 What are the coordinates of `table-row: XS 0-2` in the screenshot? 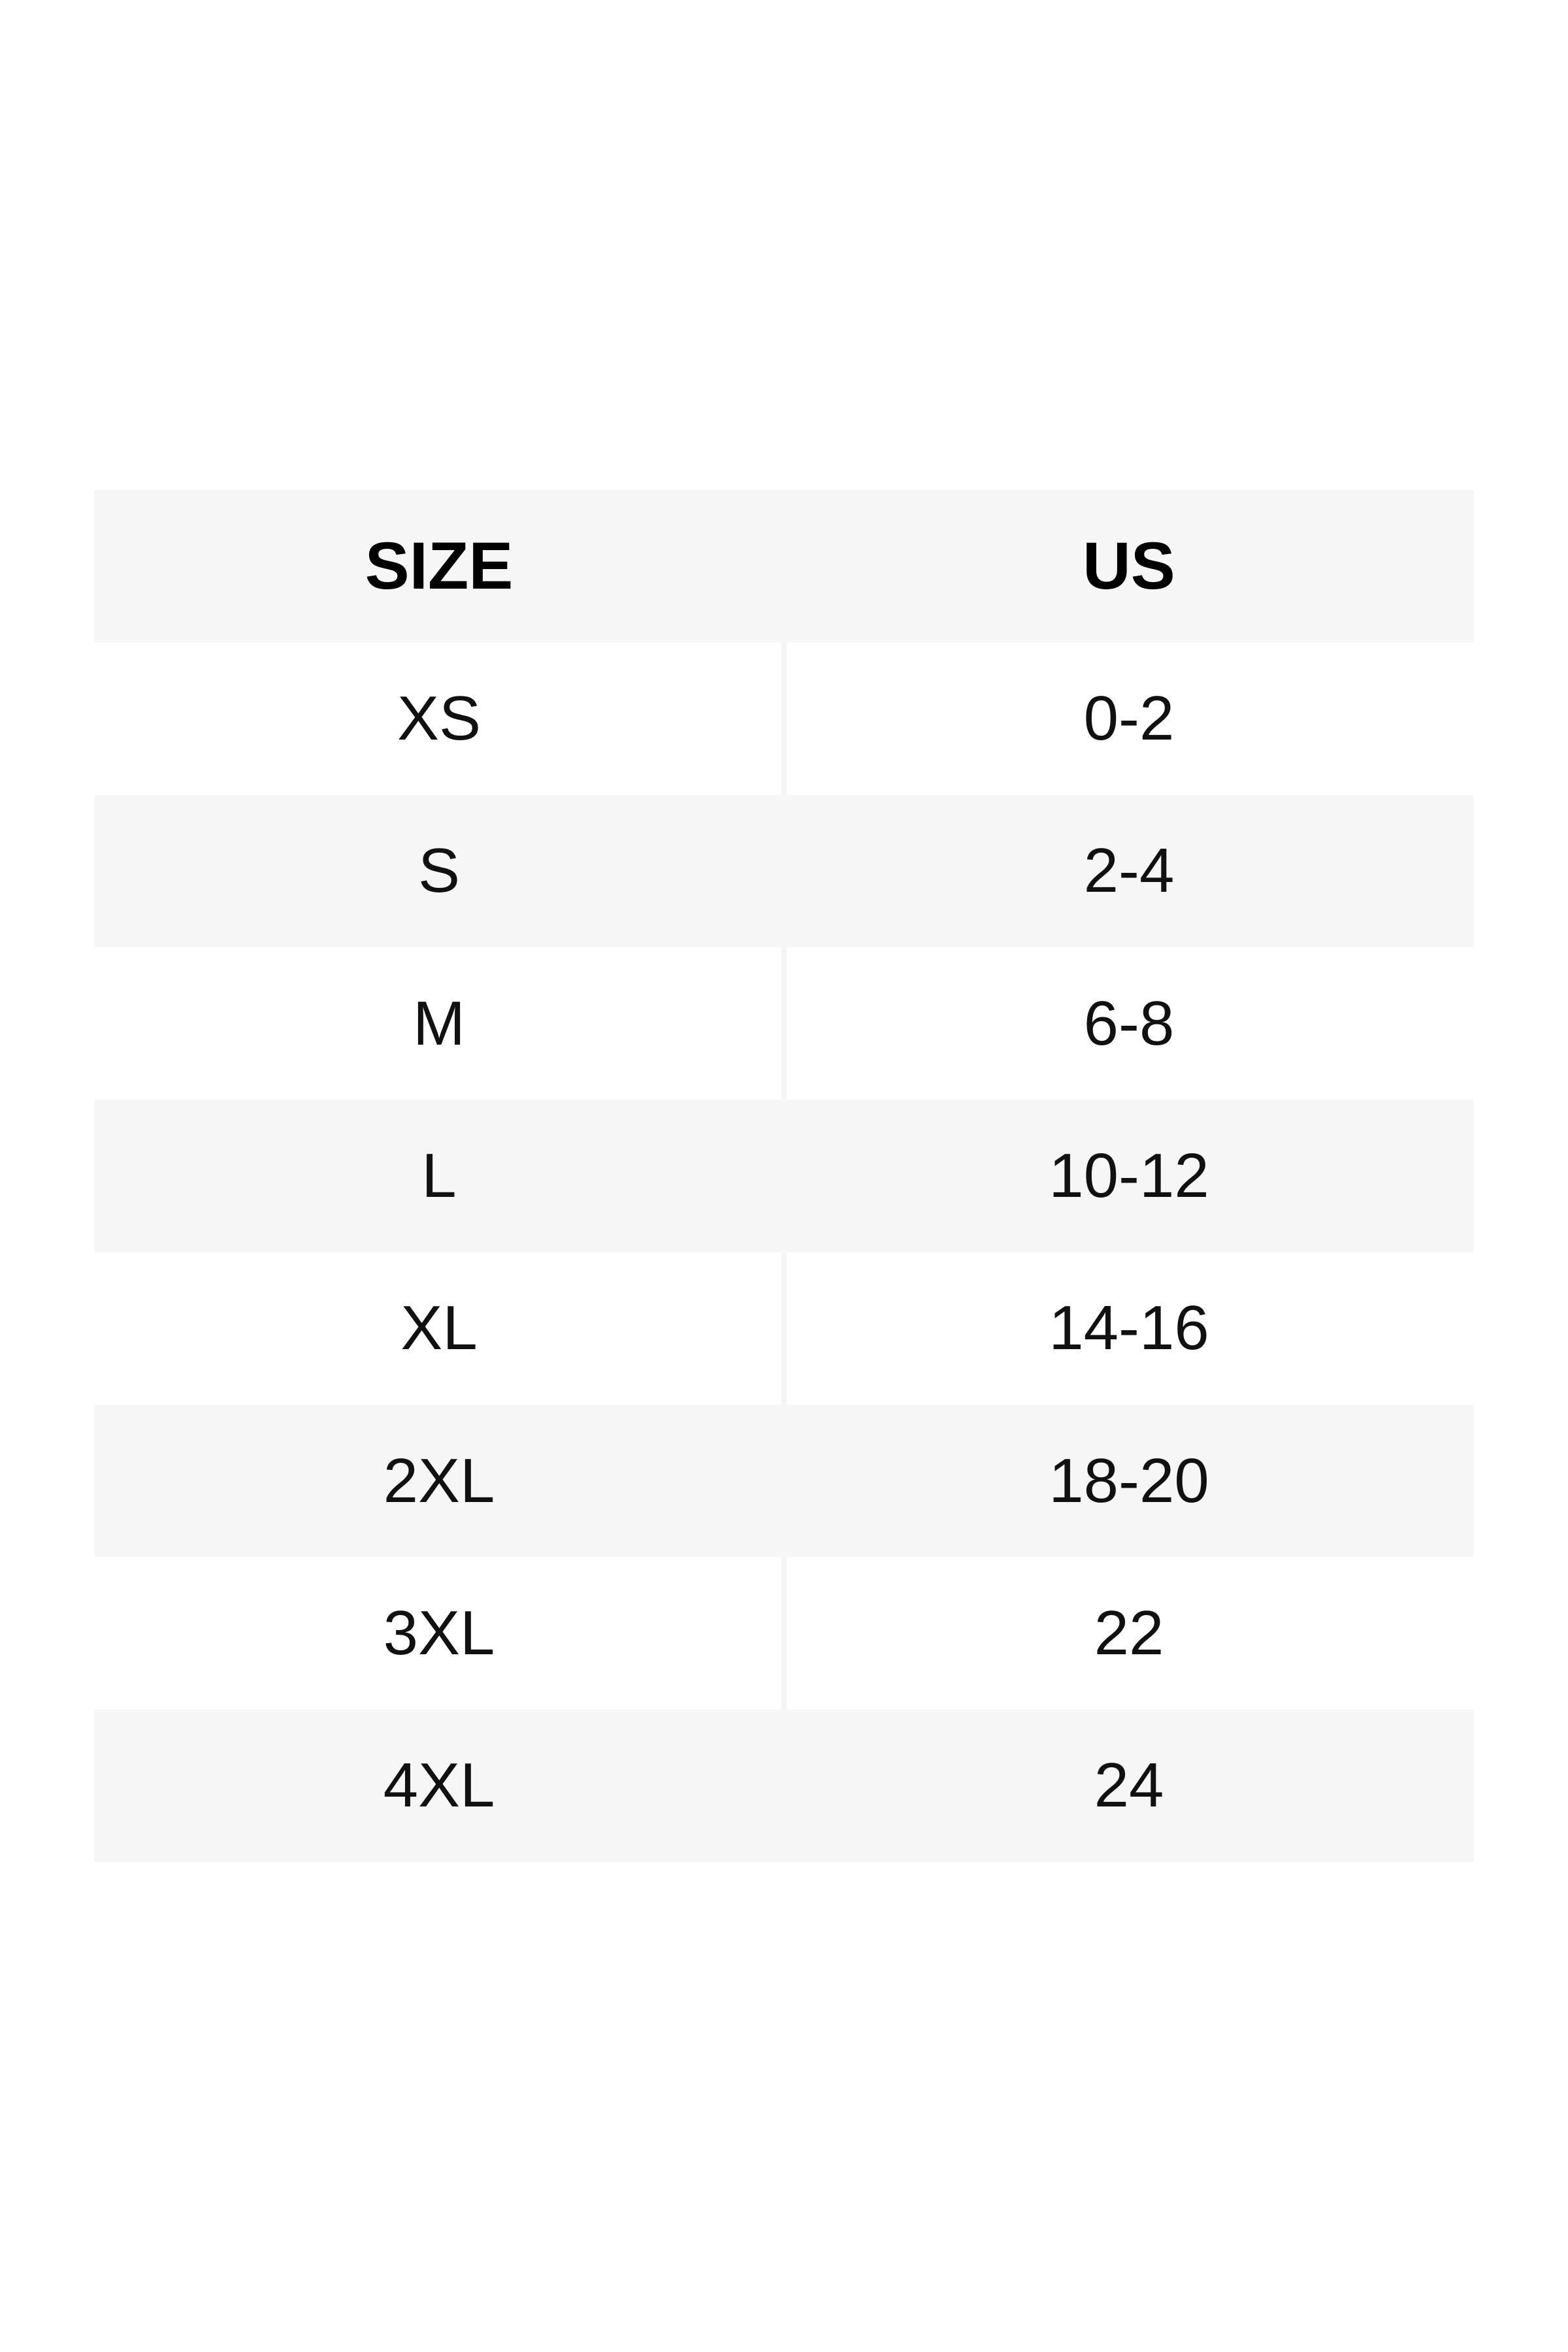 It's located at (784, 718).